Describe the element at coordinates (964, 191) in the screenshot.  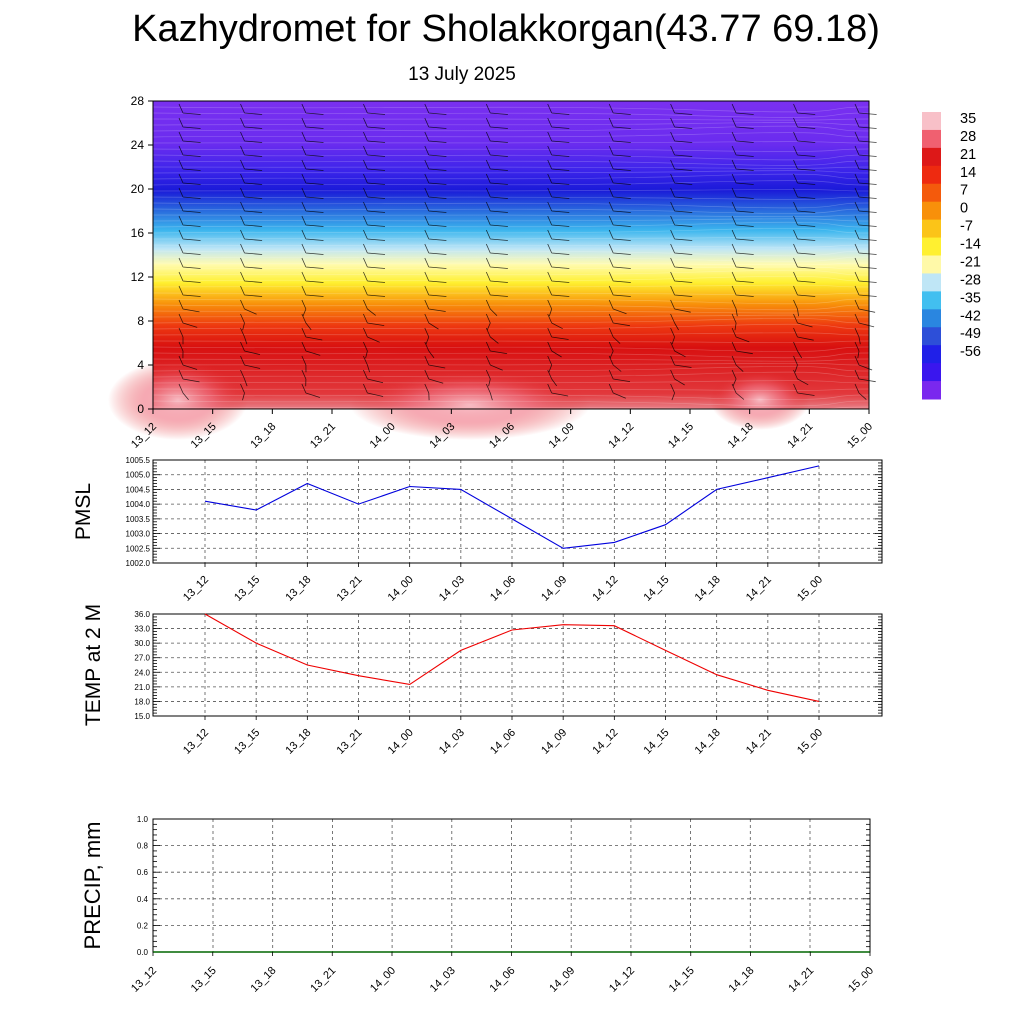
I see `colorbar-label: 7` at that location.